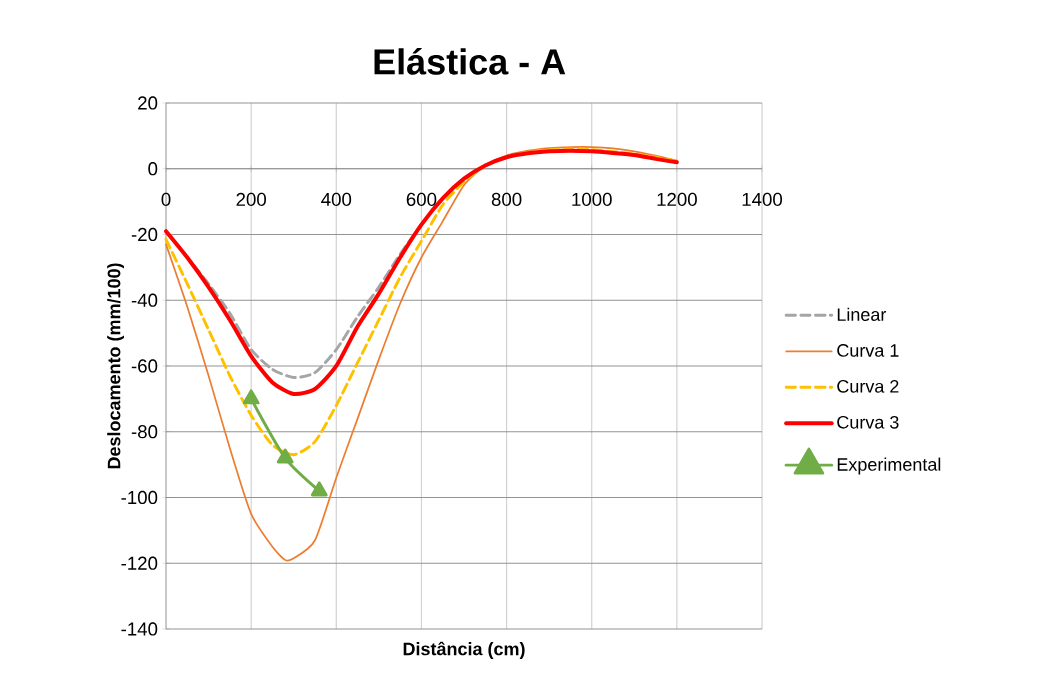 Image resolution: width=1045 pixels, height=684 pixels. What do you see at coordinates (868, 386) in the screenshot?
I see `legend-label: Curva 2` at bounding box center [868, 386].